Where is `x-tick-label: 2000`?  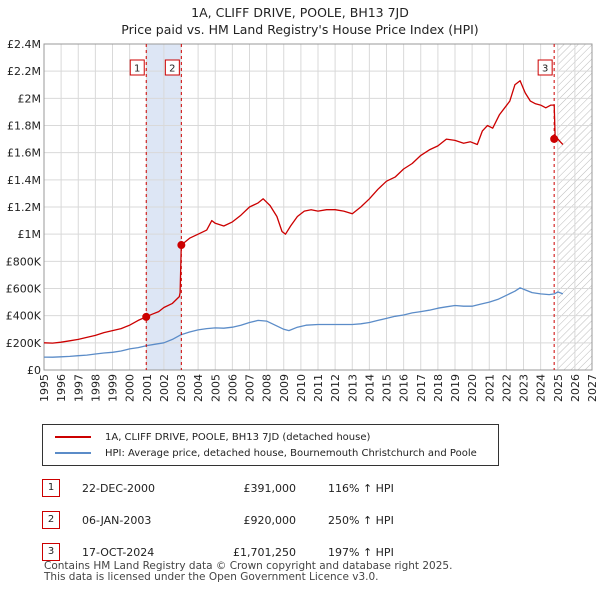 x-tick-label: 2000 is located at coordinates (130, 388).